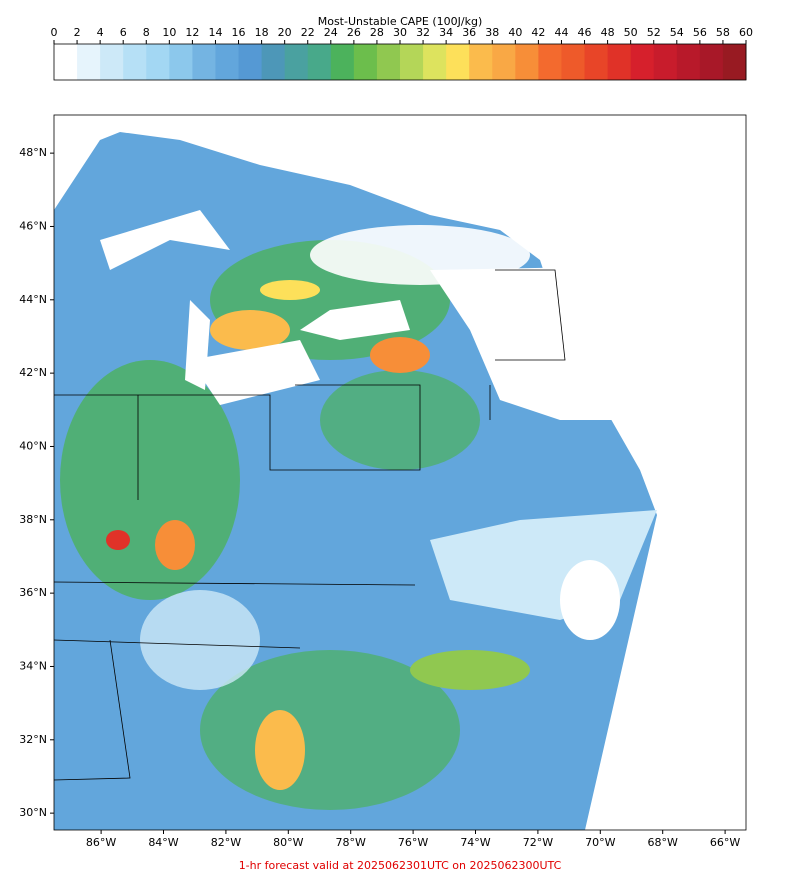  Describe the element at coordinates (331, 32) in the screenshot. I see `colorbar-tick-label: 24` at that location.